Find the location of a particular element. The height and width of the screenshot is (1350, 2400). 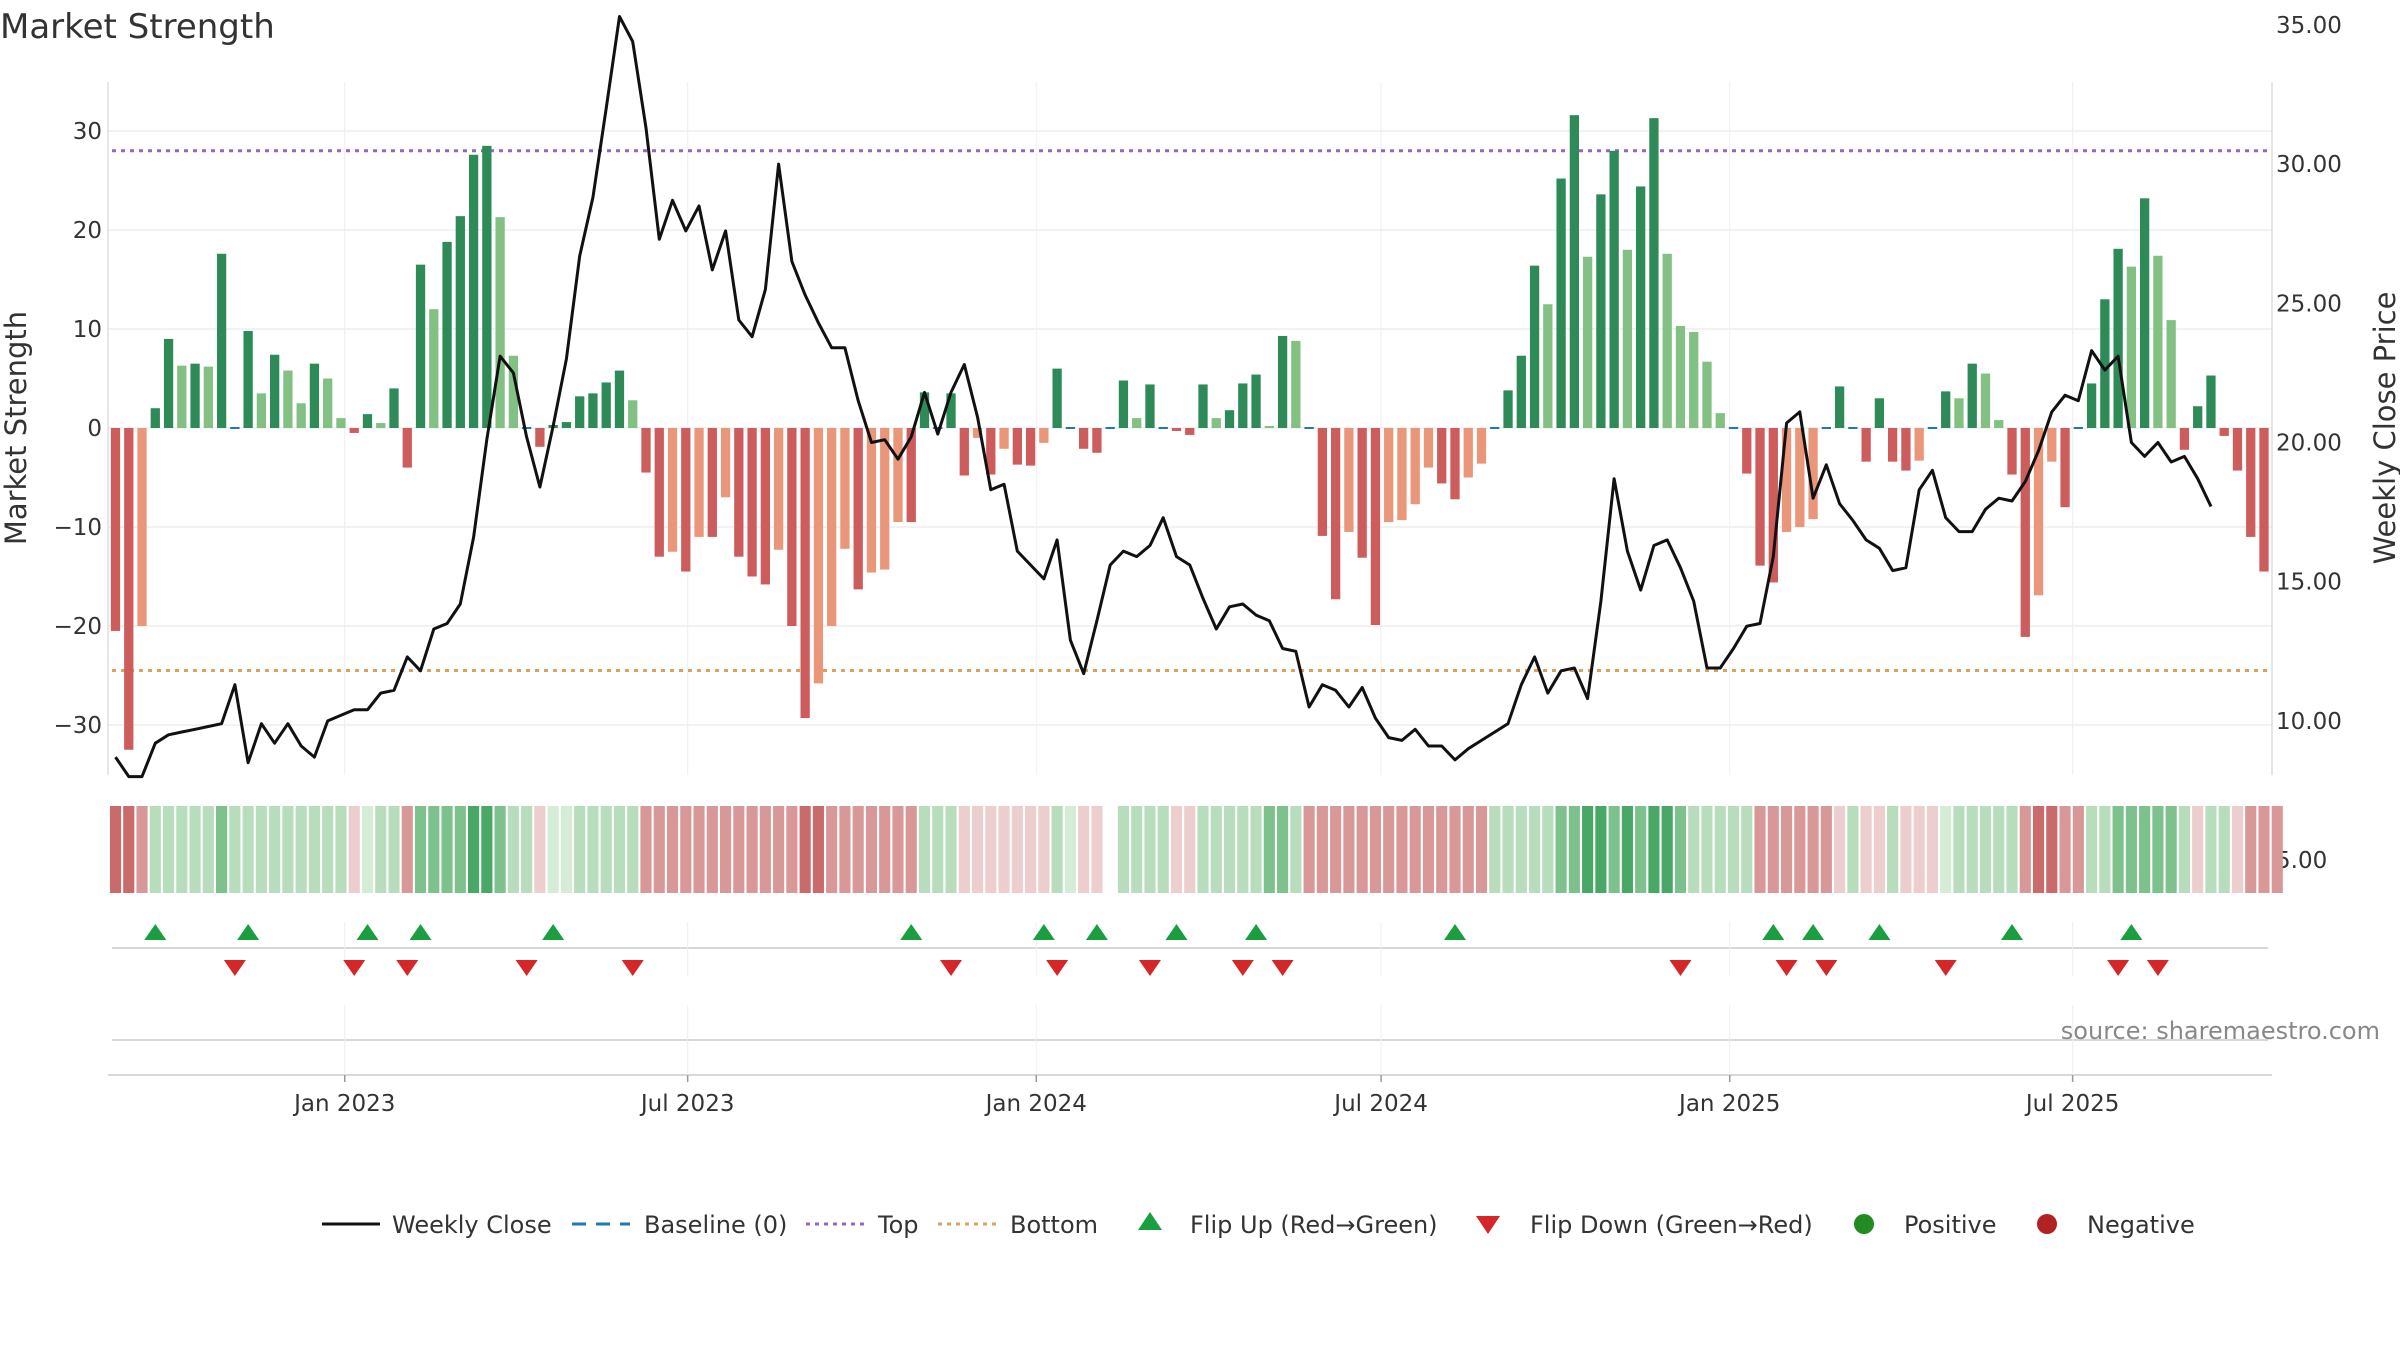

right-tick-label-3: 20.00 is located at coordinates (2309, 444).